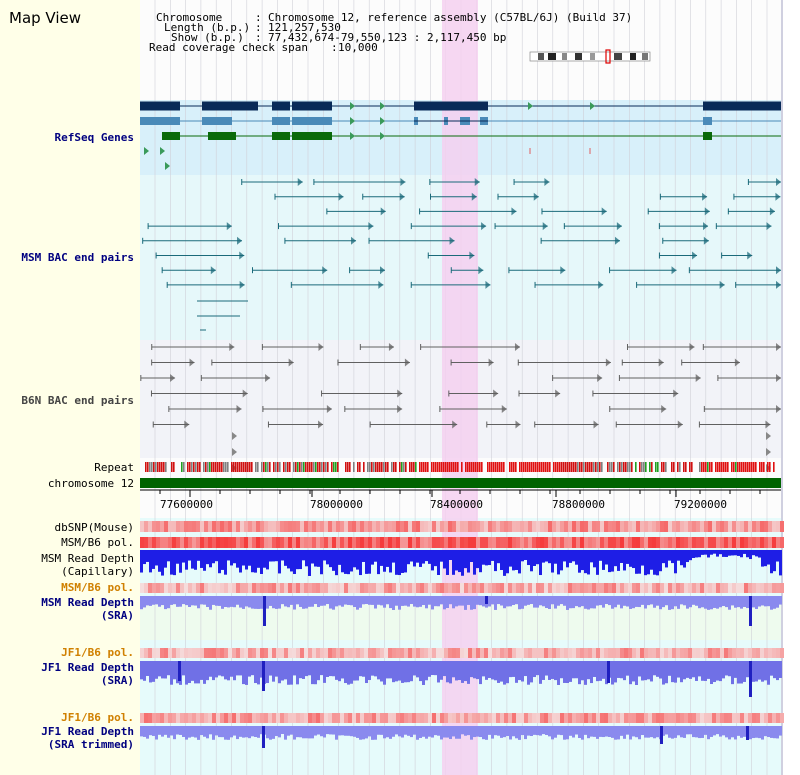 Image resolution: width=800 pixels, height=775 pixels. I want to click on ideogram-band, so click(592, 56).